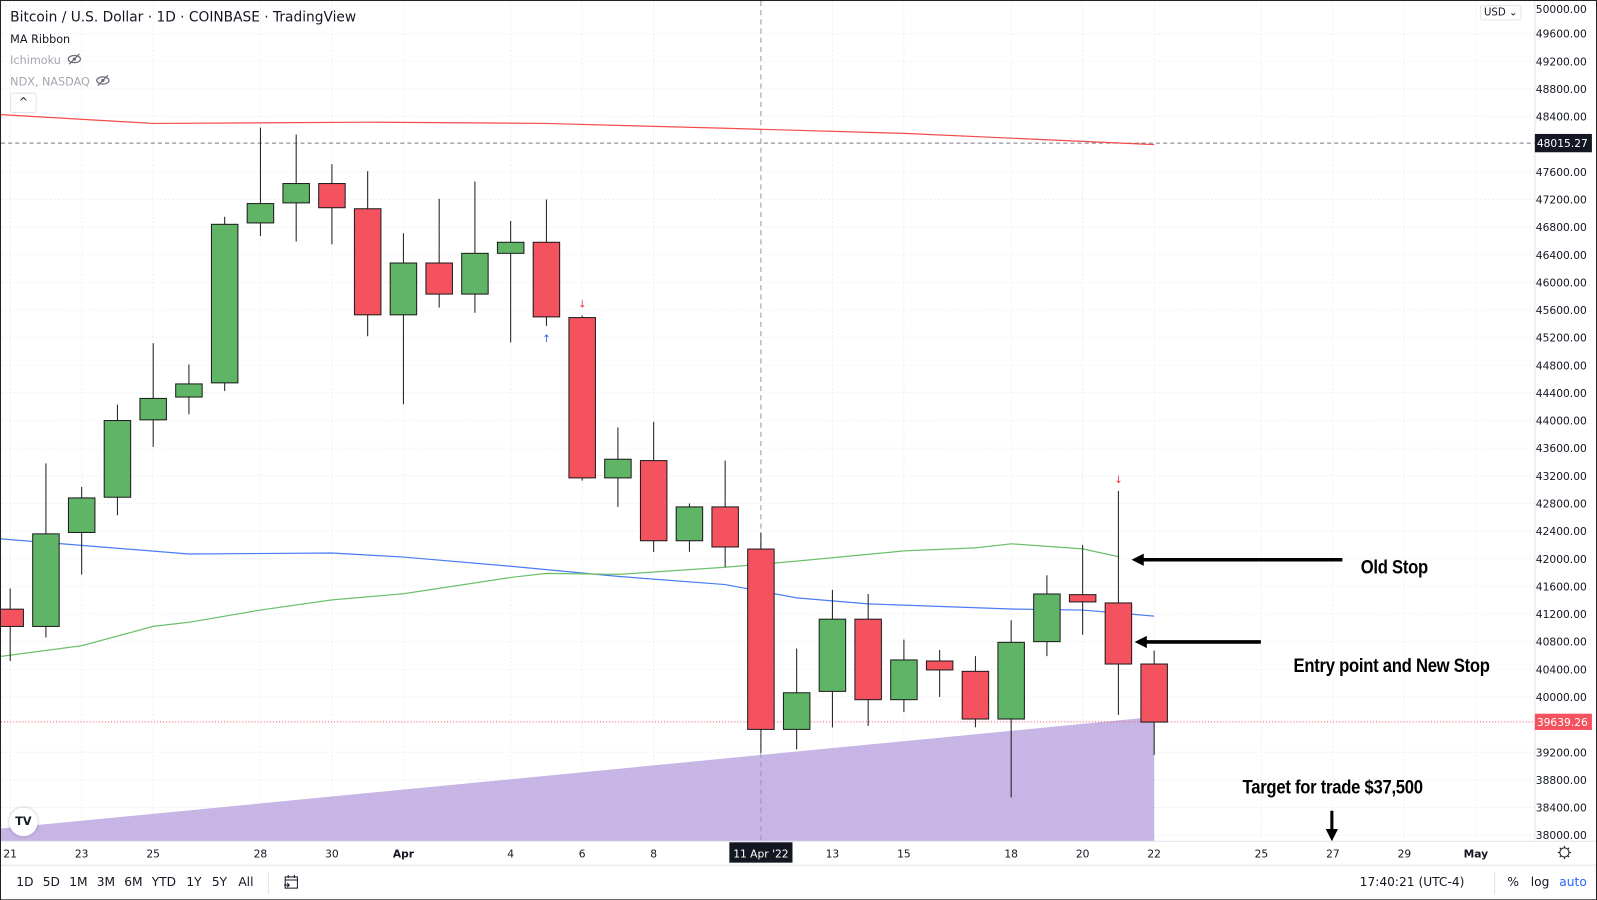 This screenshot has width=1597, height=900. What do you see at coordinates (1561, 421) in the screenshot?
I see `price-tick-label: 44000.00` at bounding box center [1561, 421].